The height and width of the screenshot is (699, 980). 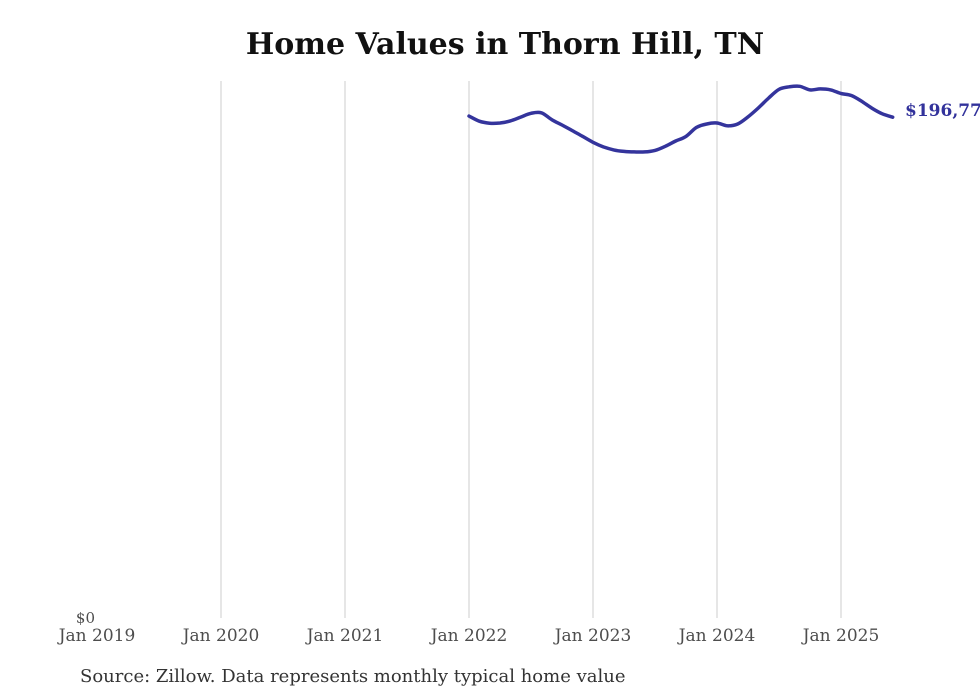 What do you see at coordinates (593, 636) in the screenshot?
I see `x-tick-label: Jan 2023` at bounding box center [593, 636].